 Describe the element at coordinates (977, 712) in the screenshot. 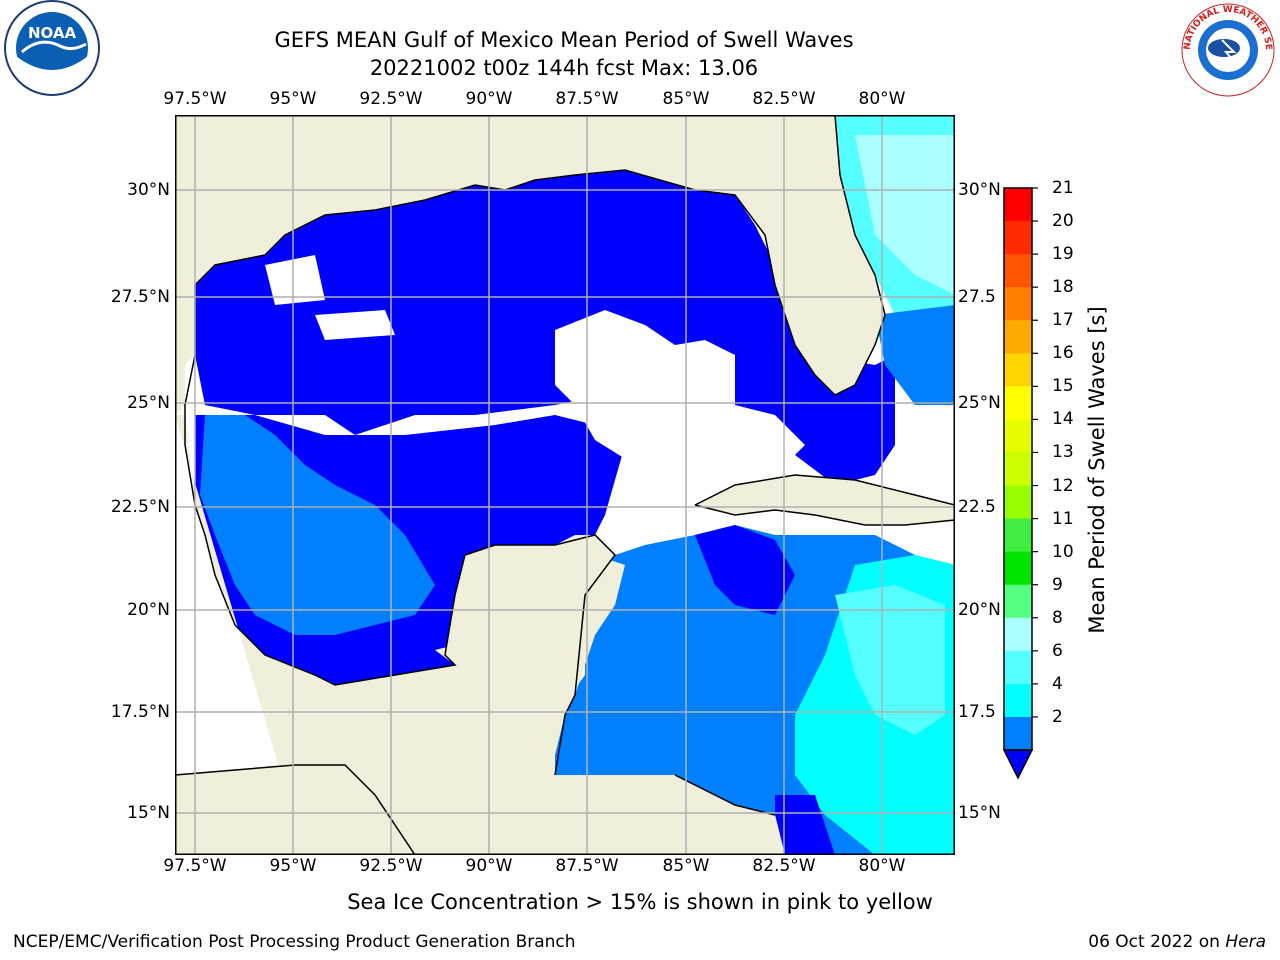

I see `lat-label-right: 17.5` at that location.